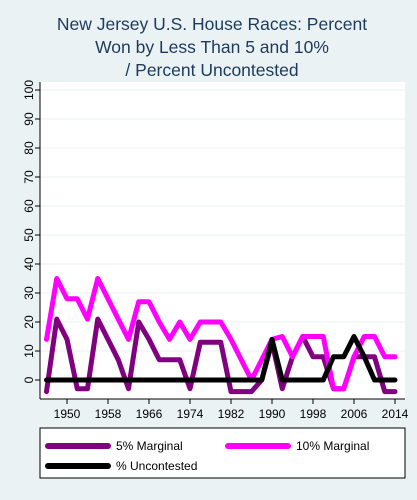 Image resolution: width=417 pixels, height=500 pixels. Describe the element at coordinates (313, 414) in the screenshot. I see `x-tick-label: 1998` at that location.